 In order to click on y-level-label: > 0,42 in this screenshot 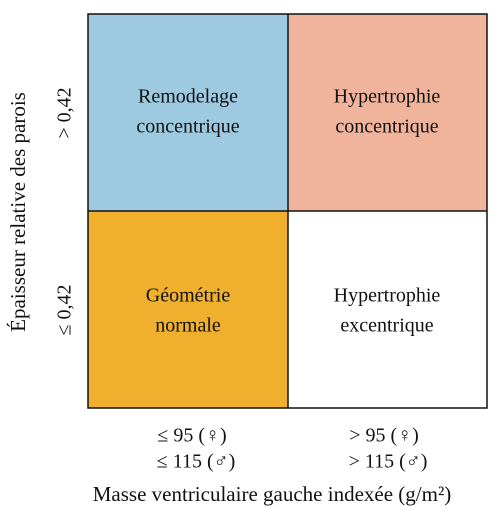, I will do `click(65, 112)`.